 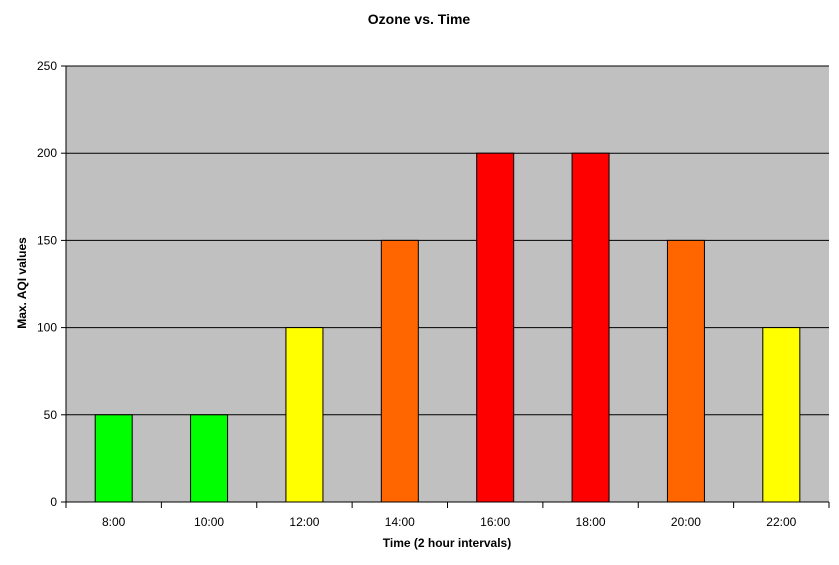 What do you see at coordinates (22, 283) in the screenshot?
I see `y-axis-title: Max. AQI values` at bounding box center [22, 283].